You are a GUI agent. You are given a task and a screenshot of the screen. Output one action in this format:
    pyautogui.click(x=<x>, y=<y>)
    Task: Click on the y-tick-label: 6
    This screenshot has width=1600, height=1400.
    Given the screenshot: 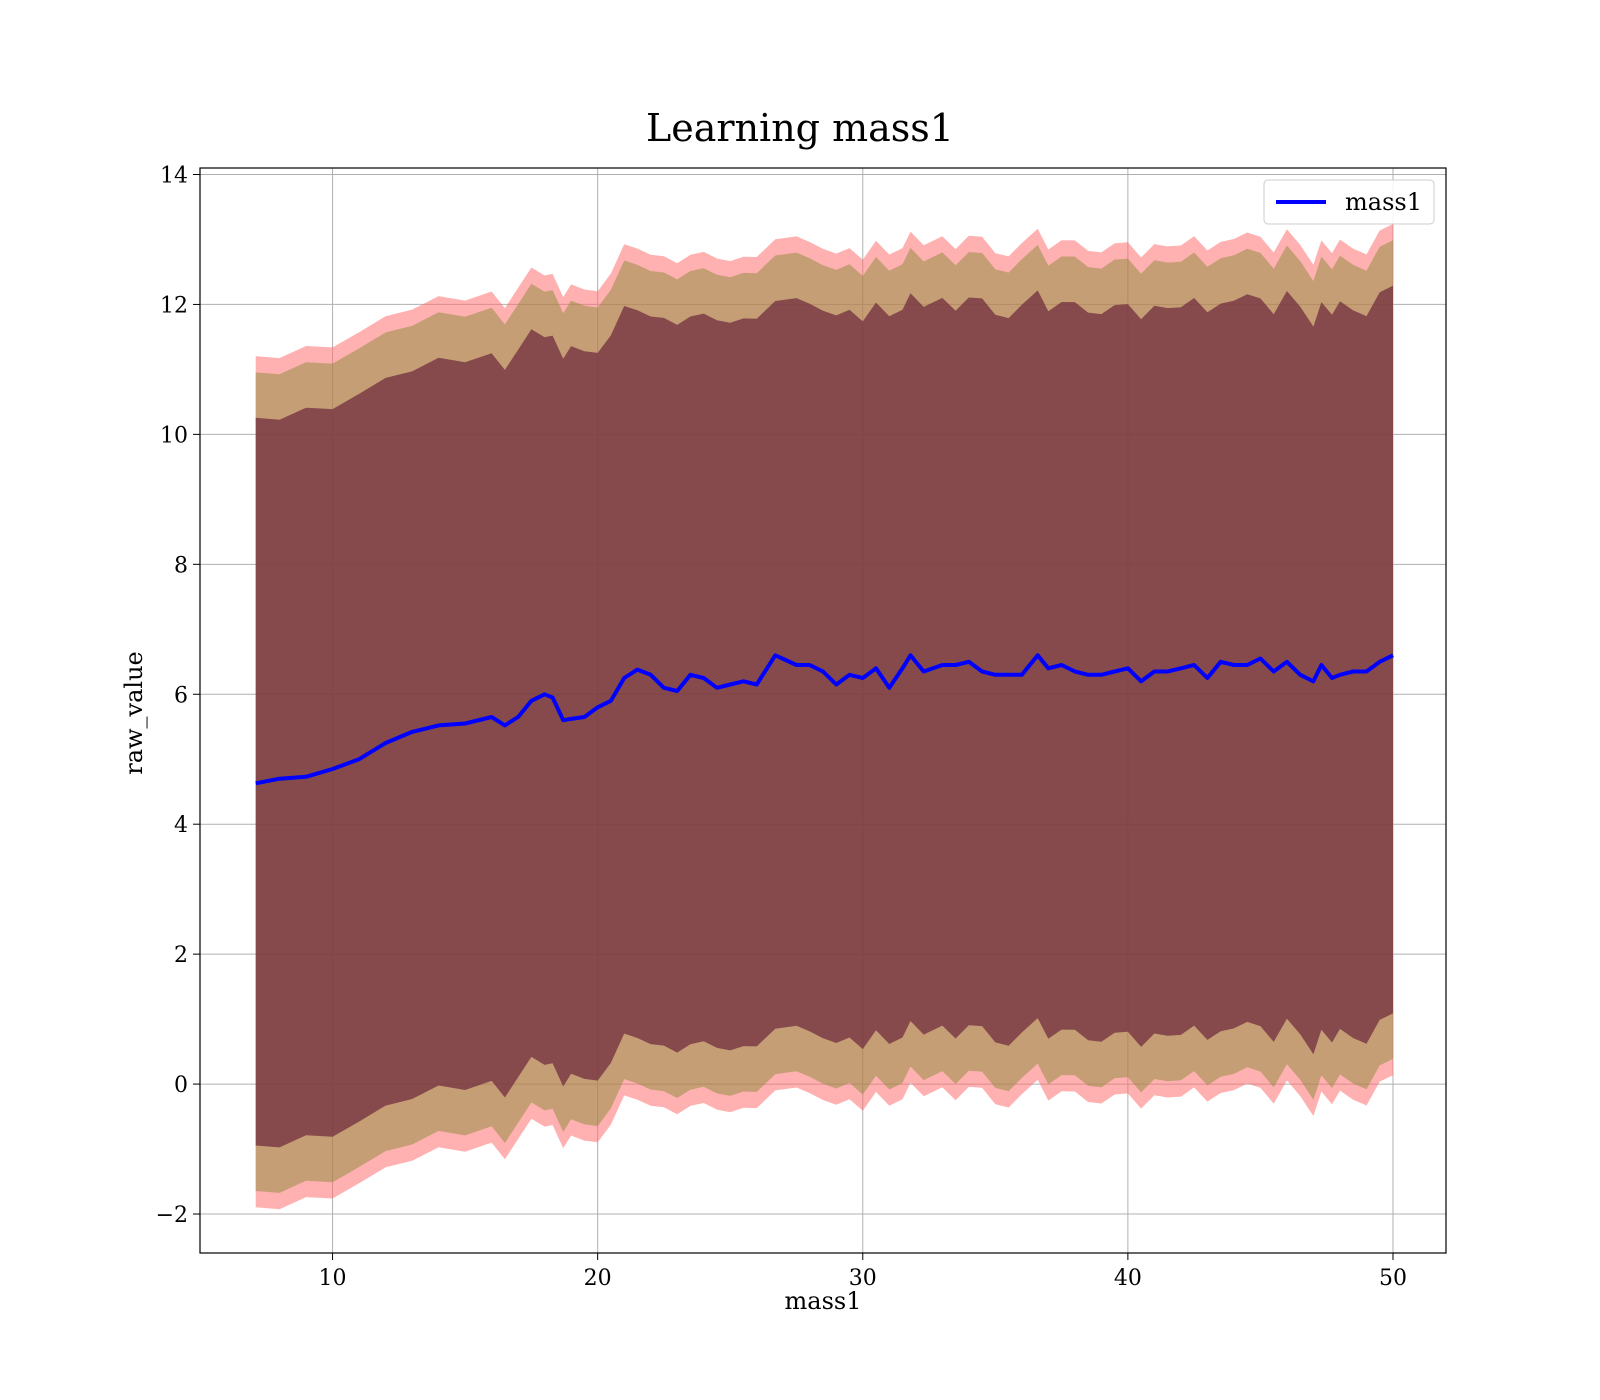 What is the action you would take?
    pyautogui.click(x=181, y=695)
    